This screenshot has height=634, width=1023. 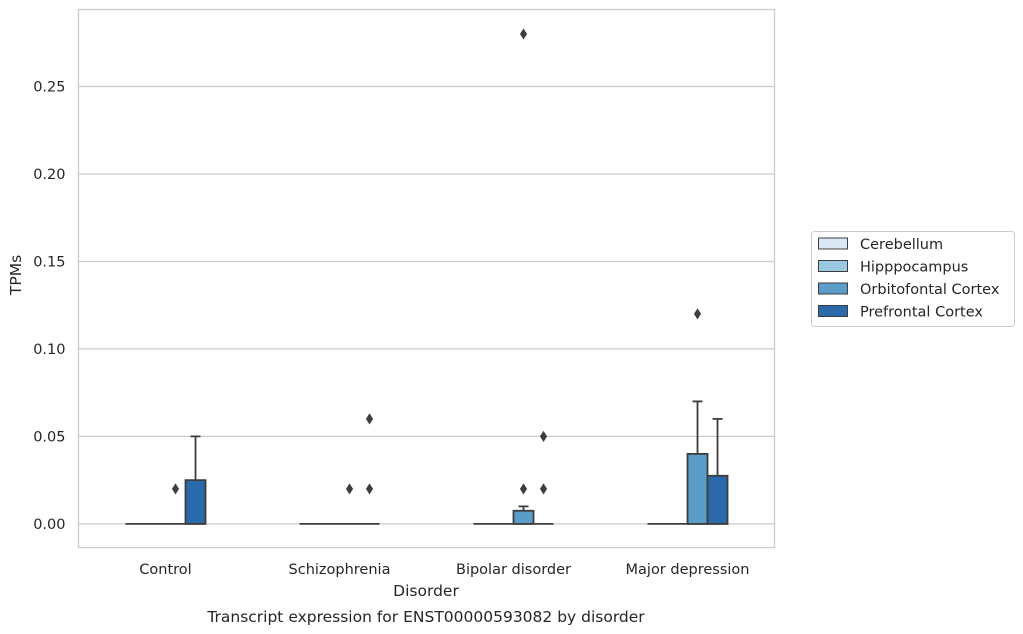 I want to click on legend-label: Prefrontal Cortex, so click(x=921, y=313).